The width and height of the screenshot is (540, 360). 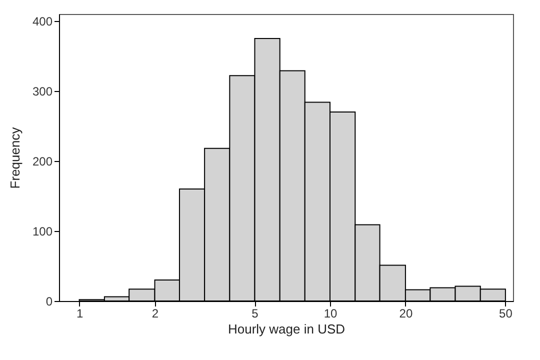 I want to click on y-tick-label: 100, so click(x=42, y=231).